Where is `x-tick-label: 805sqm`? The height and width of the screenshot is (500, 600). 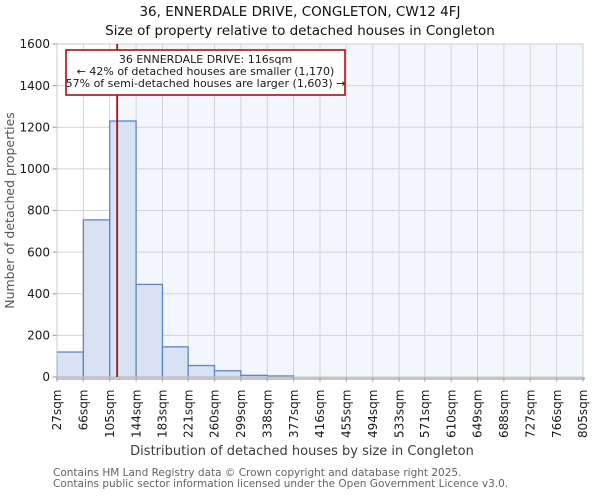
x-tick-label: 805sqm is located at coordinates (583, 414).